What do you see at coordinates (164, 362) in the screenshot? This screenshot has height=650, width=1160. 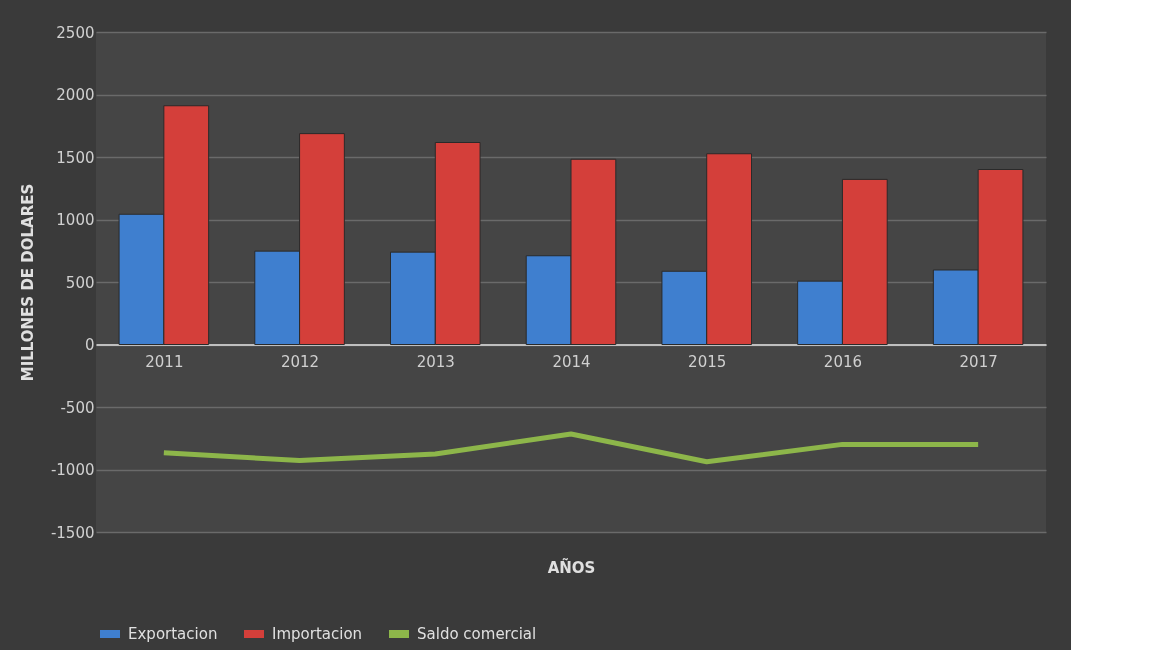 I see `x-tick-label: 2011` at bounding box center [164, 362].